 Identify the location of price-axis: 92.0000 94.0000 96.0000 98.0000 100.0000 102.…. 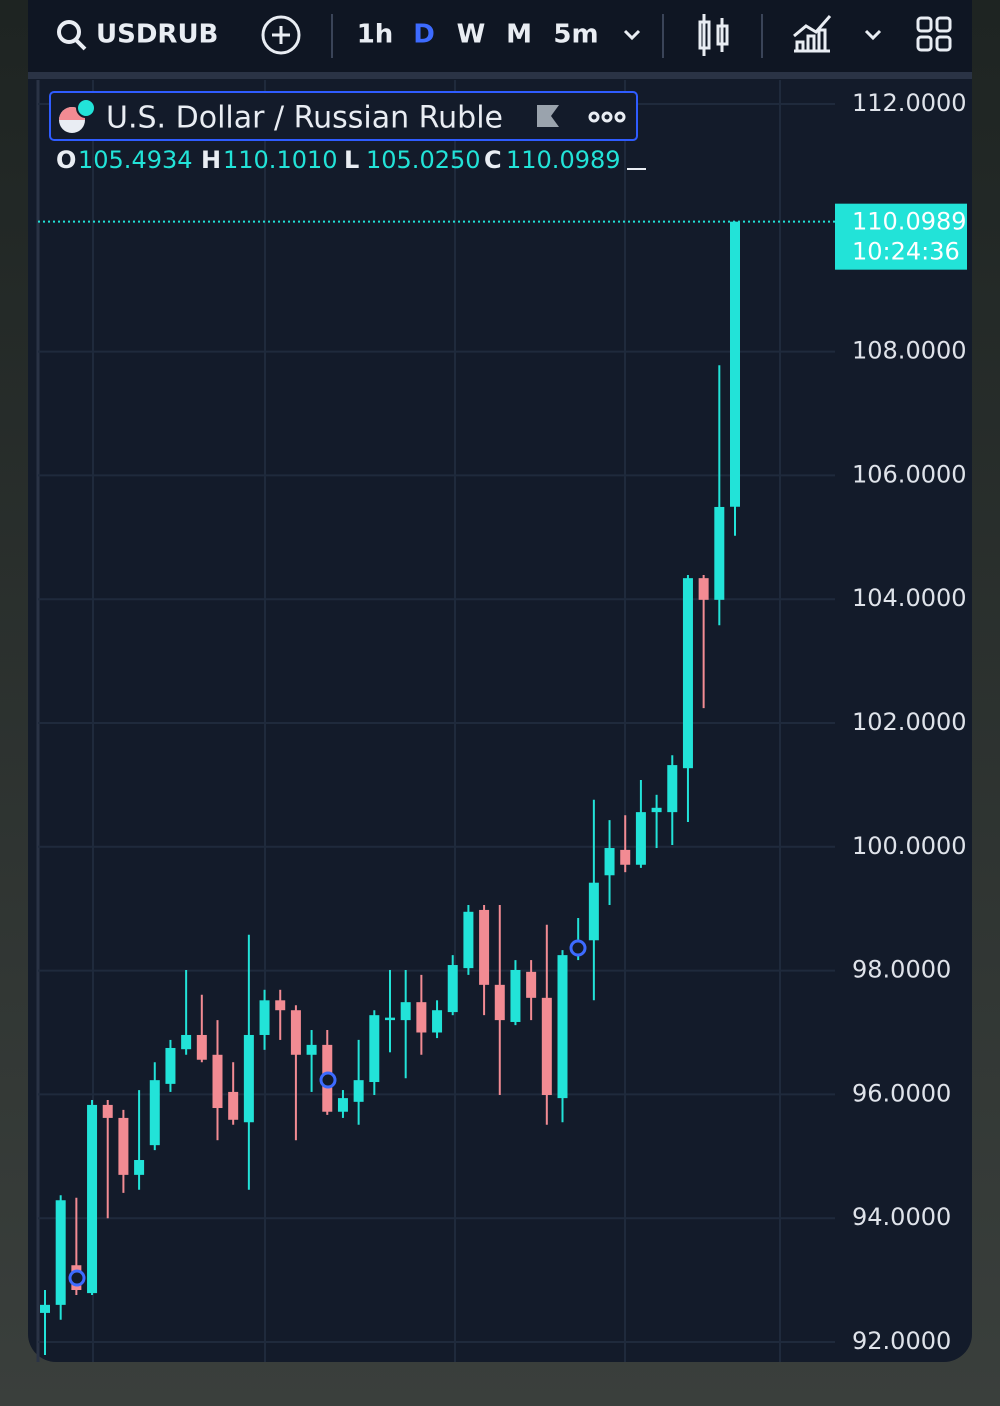
(909, 722).